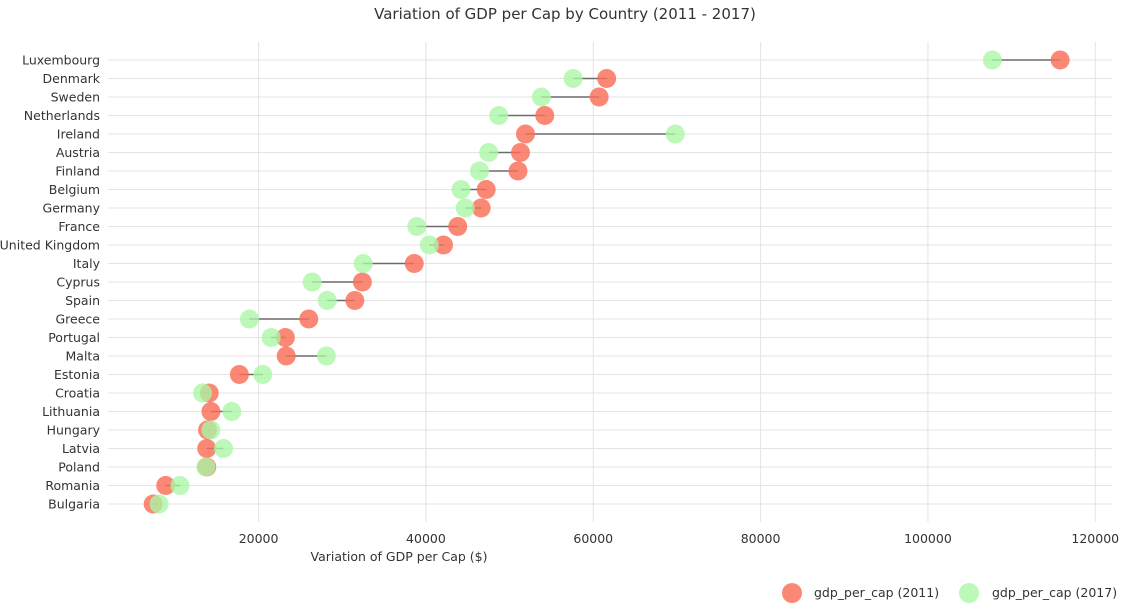 The image size is (1130, 612). I want to click on y-tick-label: Netherlands, so click(62, 115).